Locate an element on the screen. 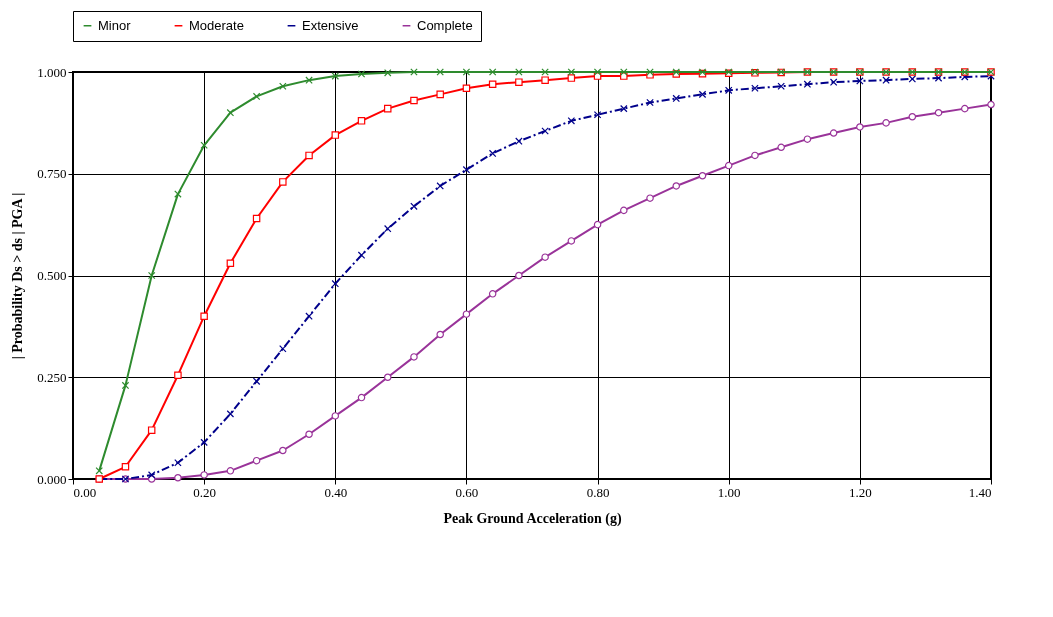  x-axis-title: Peak Ground Acceleration (g) is located at coordinates (532, 518).